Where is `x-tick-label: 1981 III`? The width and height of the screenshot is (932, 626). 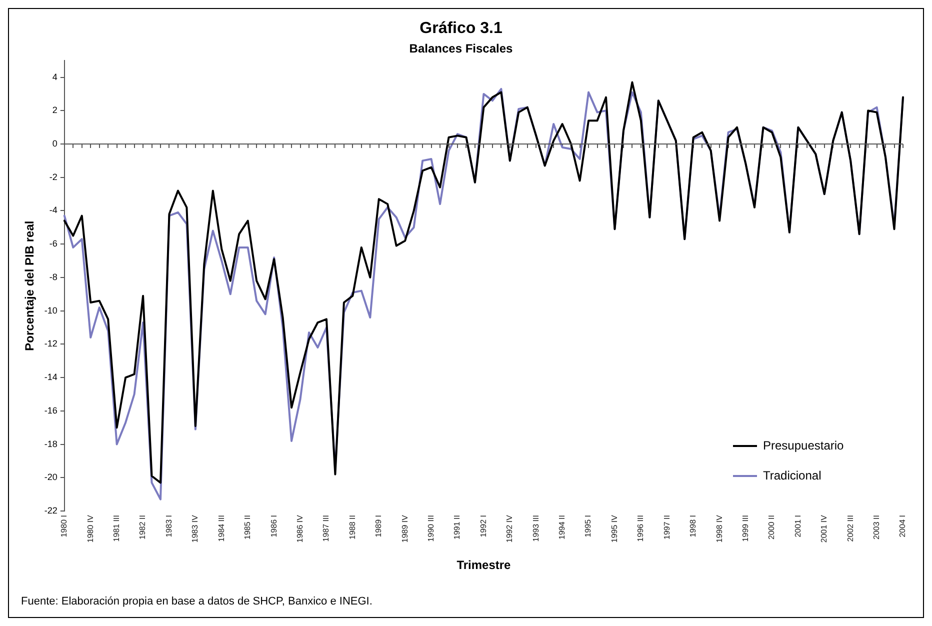 x-tick-label: 1981 III is located at coordinates (117, 528).